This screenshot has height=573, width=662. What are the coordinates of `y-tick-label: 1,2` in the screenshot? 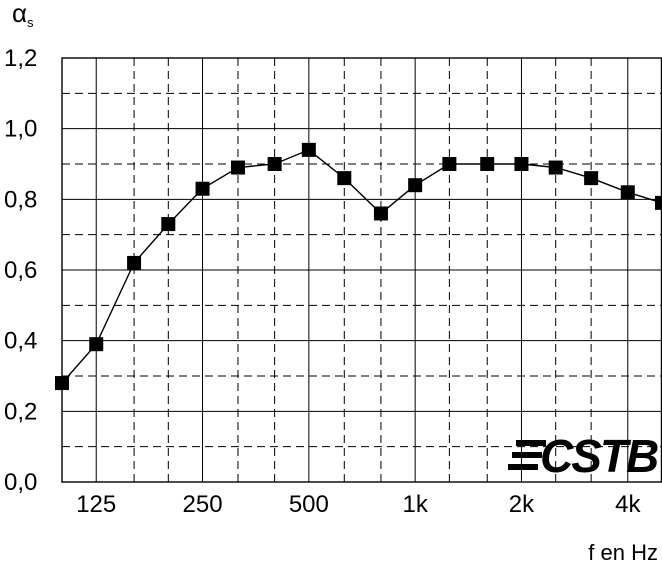 It's located at (20, 58).